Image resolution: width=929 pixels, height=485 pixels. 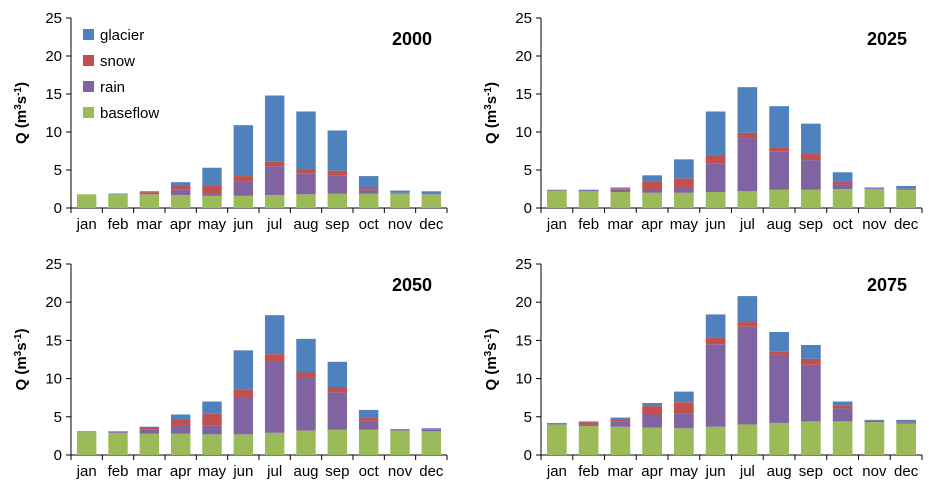 I want to click on bar-snow-aug, so click(x=779, y=149).